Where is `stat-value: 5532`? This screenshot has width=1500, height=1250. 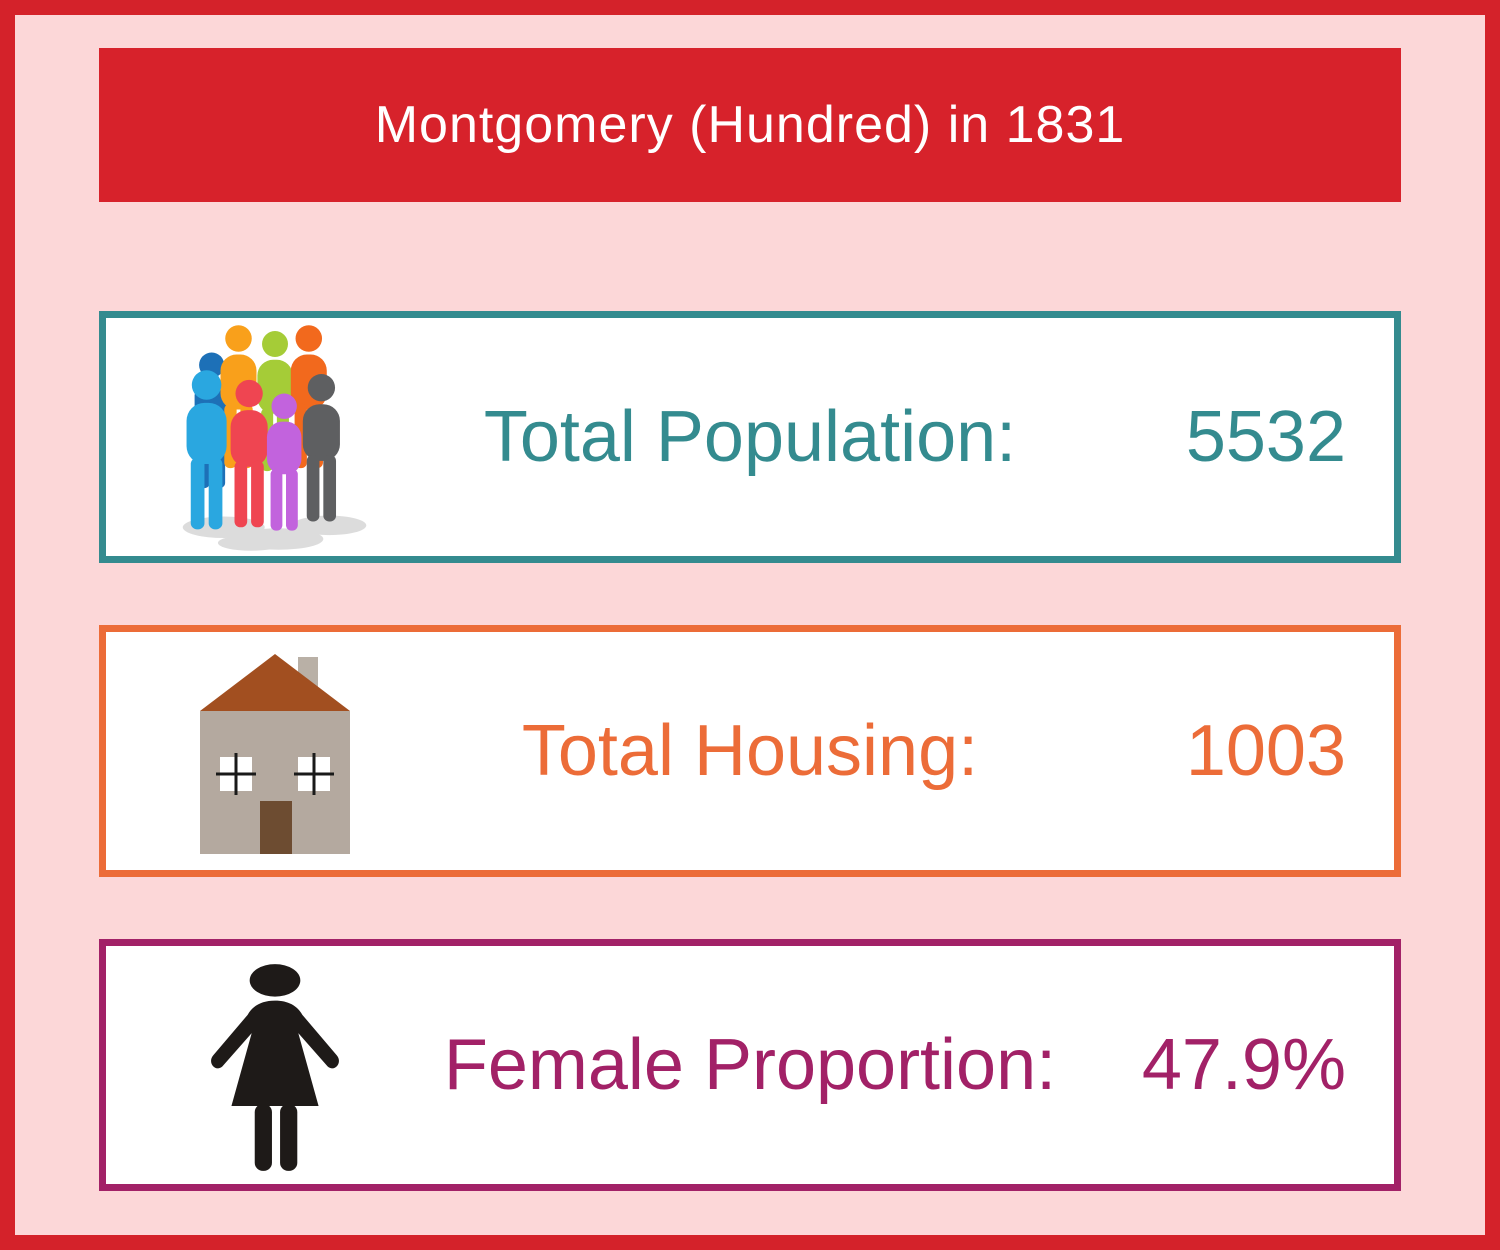 stat-value: 5532 is located at coordinates (1265, 437).